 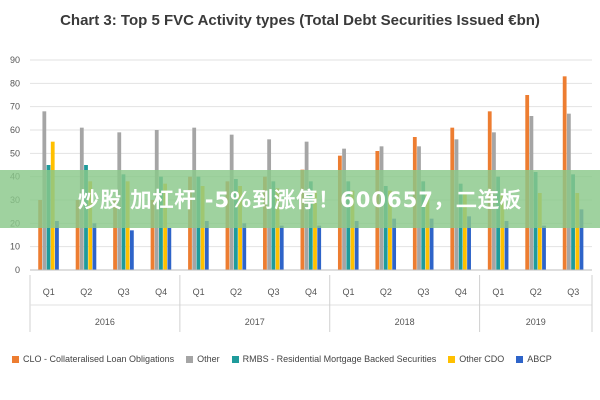 What do you see at coordinates (15, 130) in the screenshot?
I see `y-tick-label: 60` at bounding box center [15, 130].